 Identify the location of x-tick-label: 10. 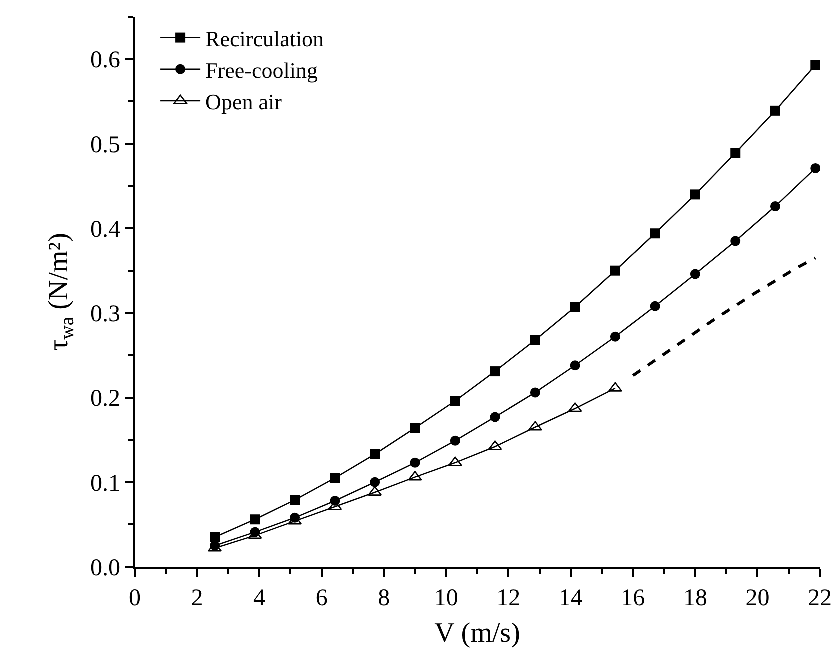
(446, 599).